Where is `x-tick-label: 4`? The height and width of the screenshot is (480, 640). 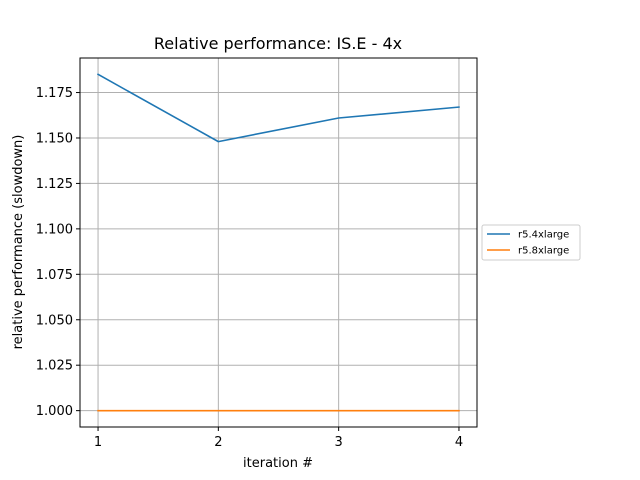
x-tick-label: 4 is located at coordinates (459, 442).